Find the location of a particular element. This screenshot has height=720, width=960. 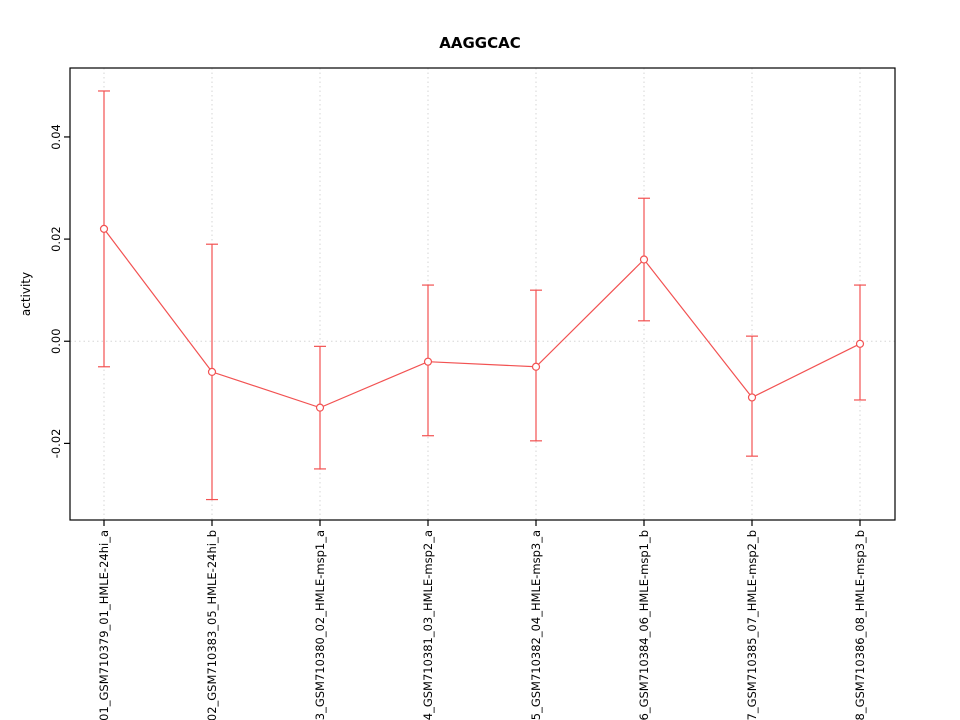

svg-text: 02_GSM710383_05_HMLE-24hi_b is located at coordinates (212, 625).